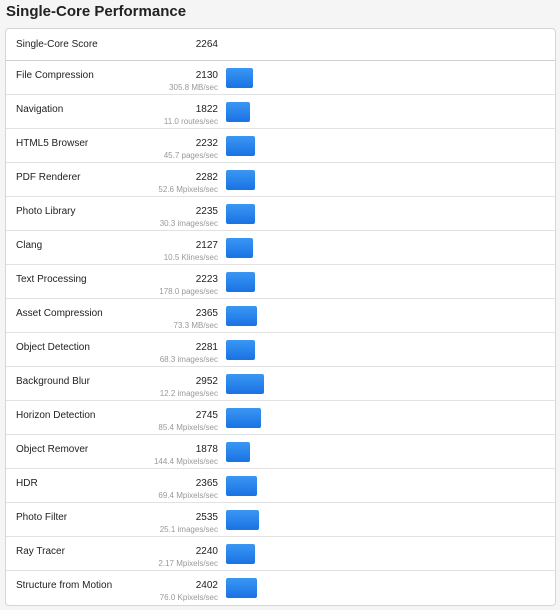  I want to click on benchmark-score: 1878, so click(206, 449).